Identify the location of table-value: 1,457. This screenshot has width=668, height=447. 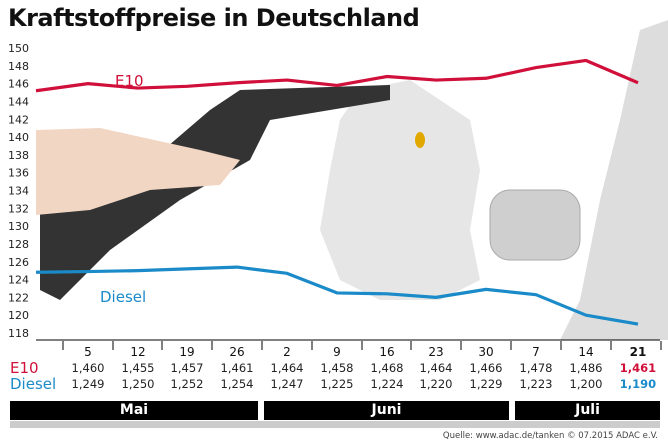
(187, 368).